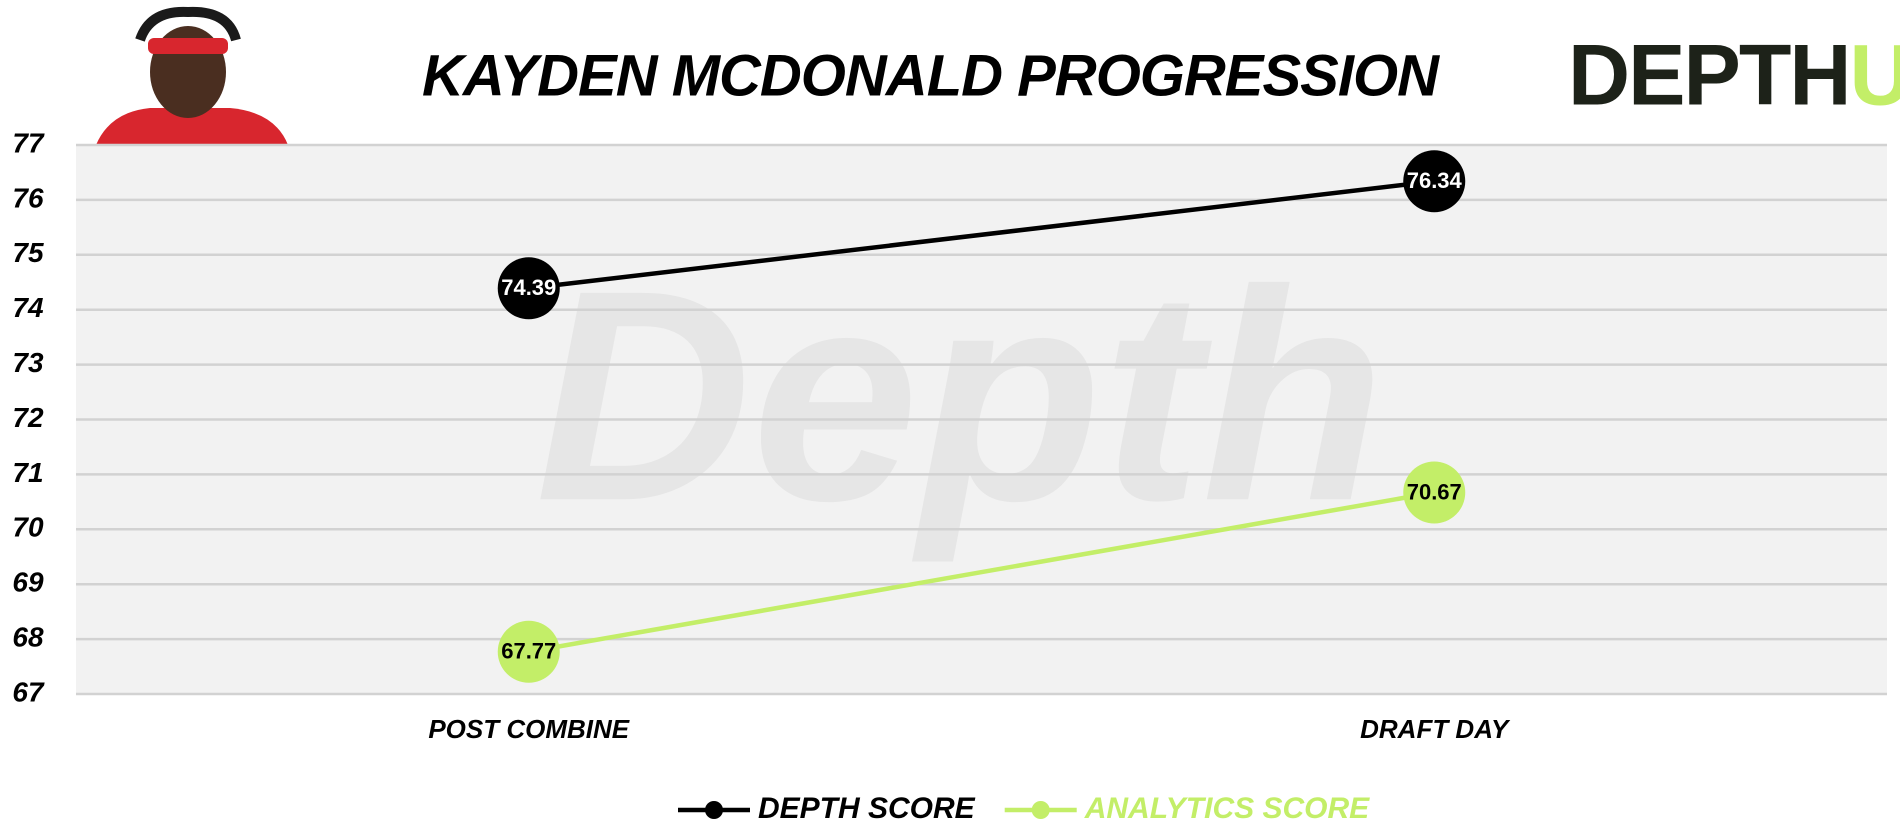 The image size is (1900, 840). What do you see at coordinates (1227, 808) in the screenshot?
I see `legend-label: ANALYTICS SCORE` at bounding box center [1227, 808].